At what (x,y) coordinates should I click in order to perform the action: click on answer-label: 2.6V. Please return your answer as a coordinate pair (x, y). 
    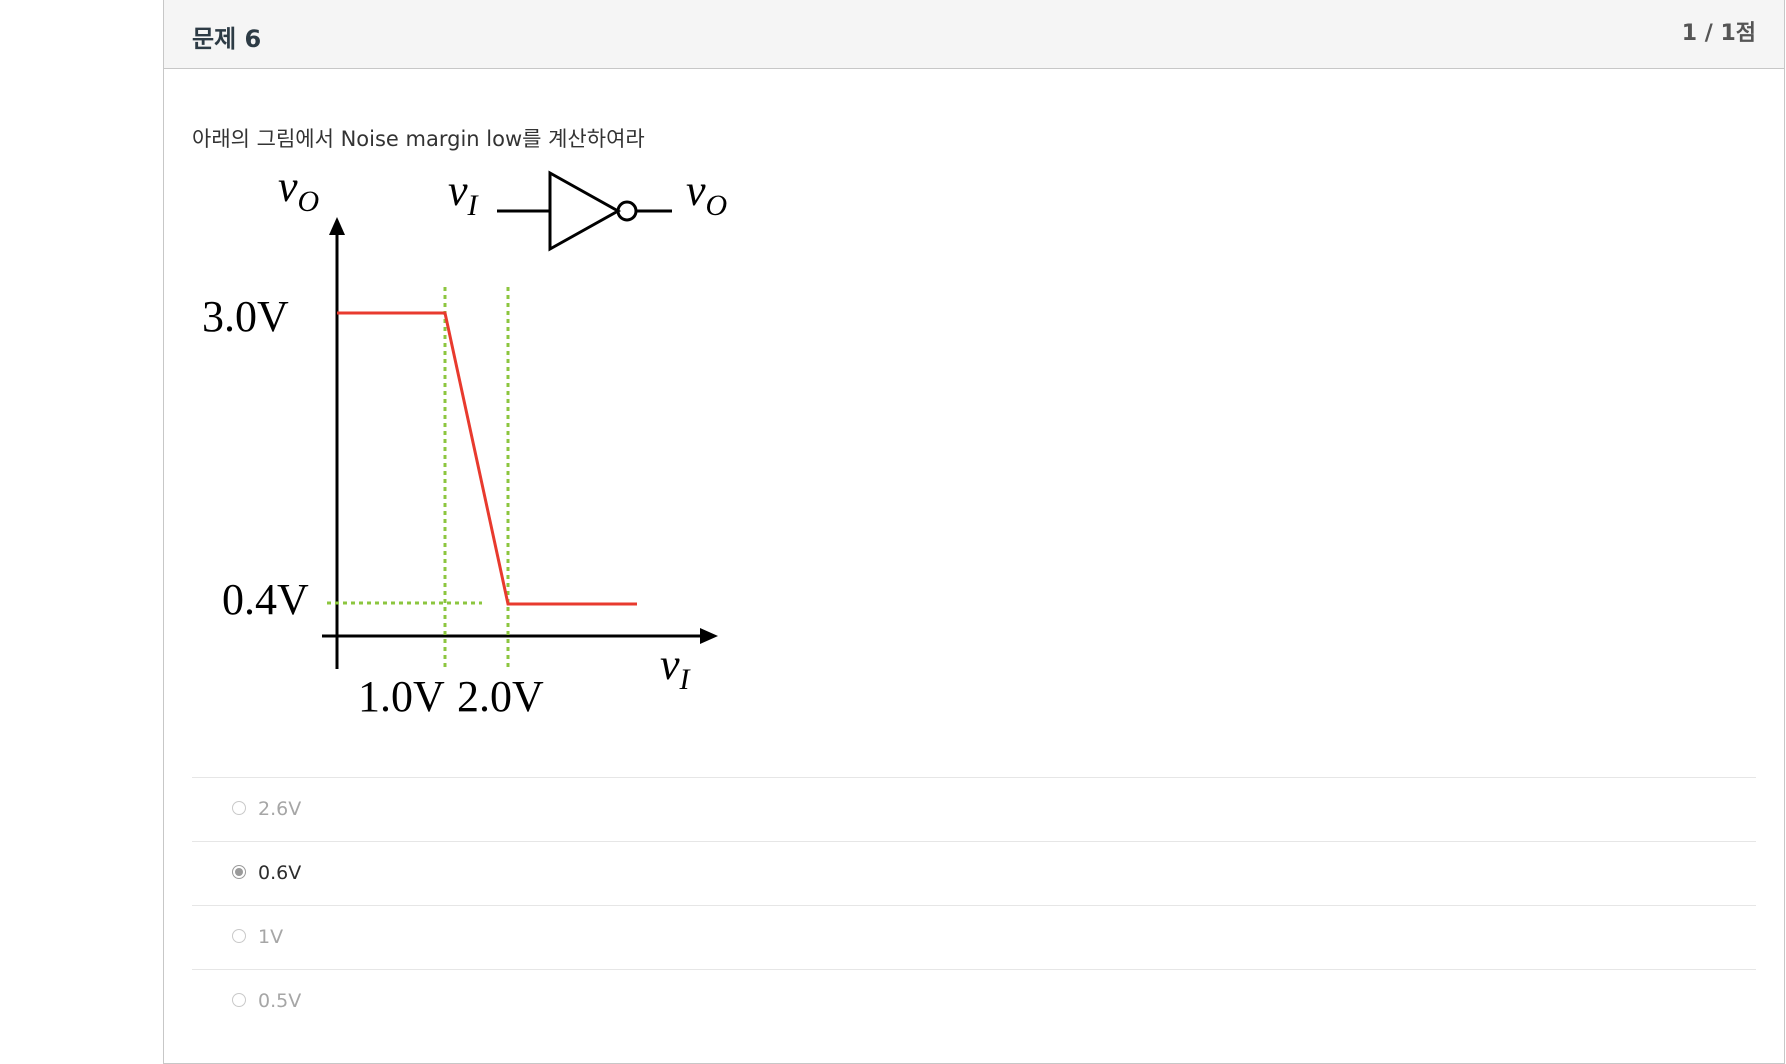
    Looking at the image, I should click on (280, 809).